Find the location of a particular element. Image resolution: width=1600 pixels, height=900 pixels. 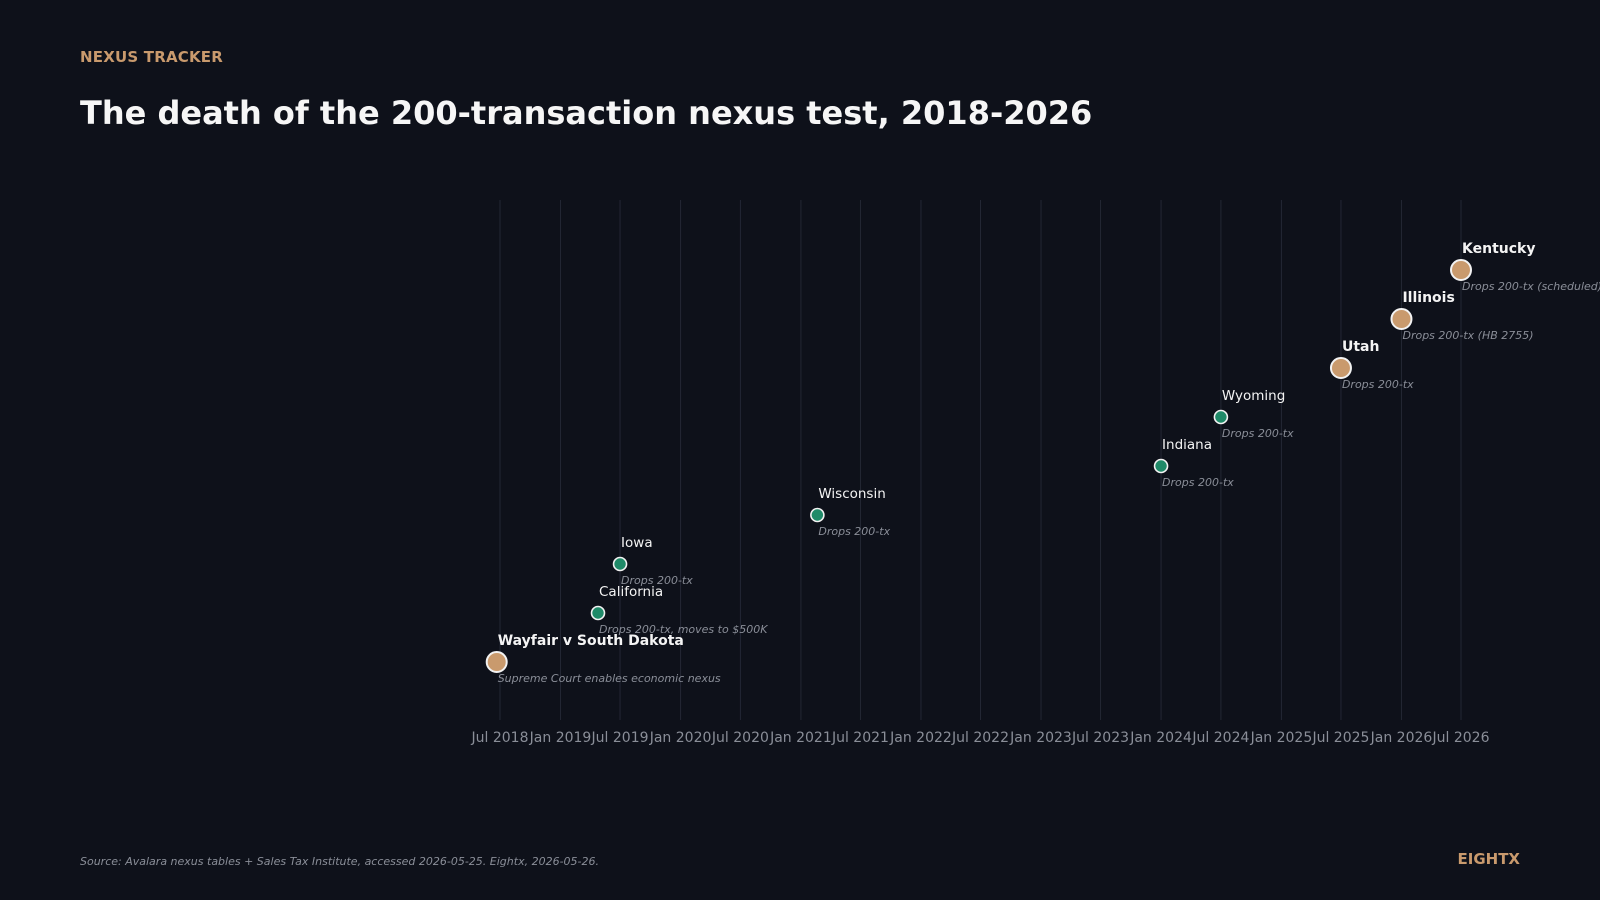

event-label: California is located at coordinates (631, 592).